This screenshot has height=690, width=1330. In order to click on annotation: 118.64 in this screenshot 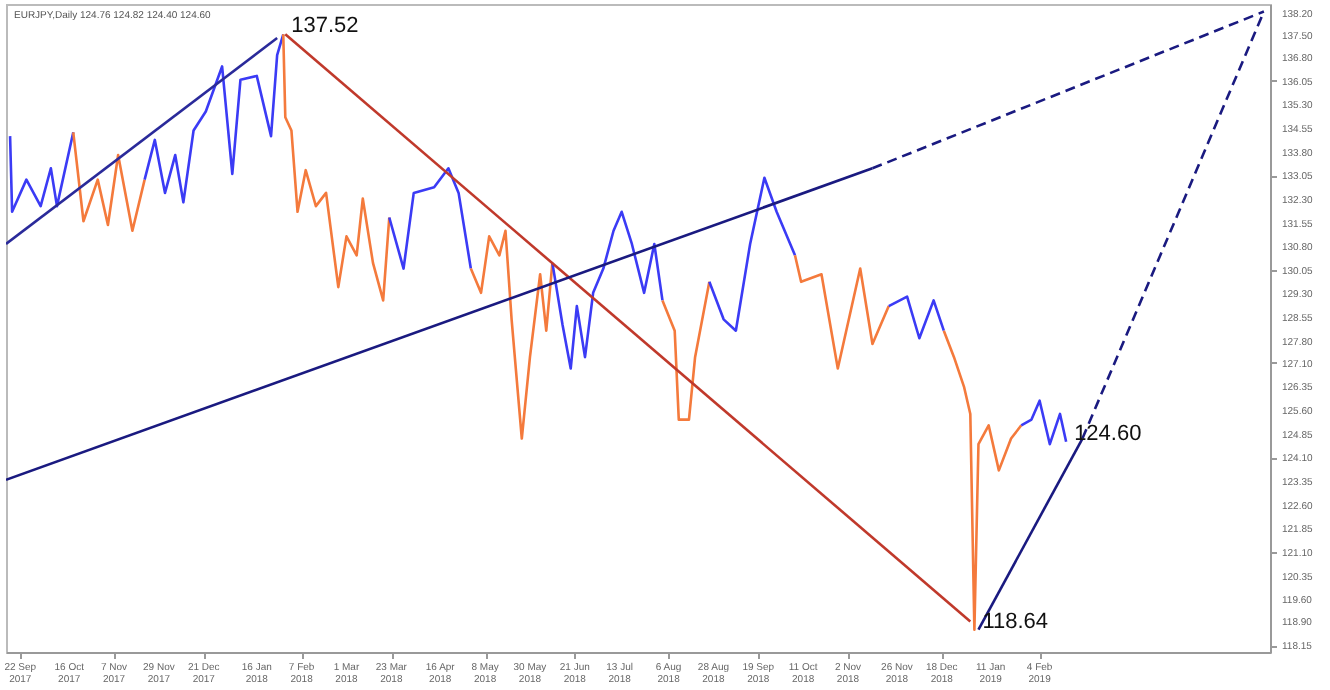, I will do `click(1015, 621)`.